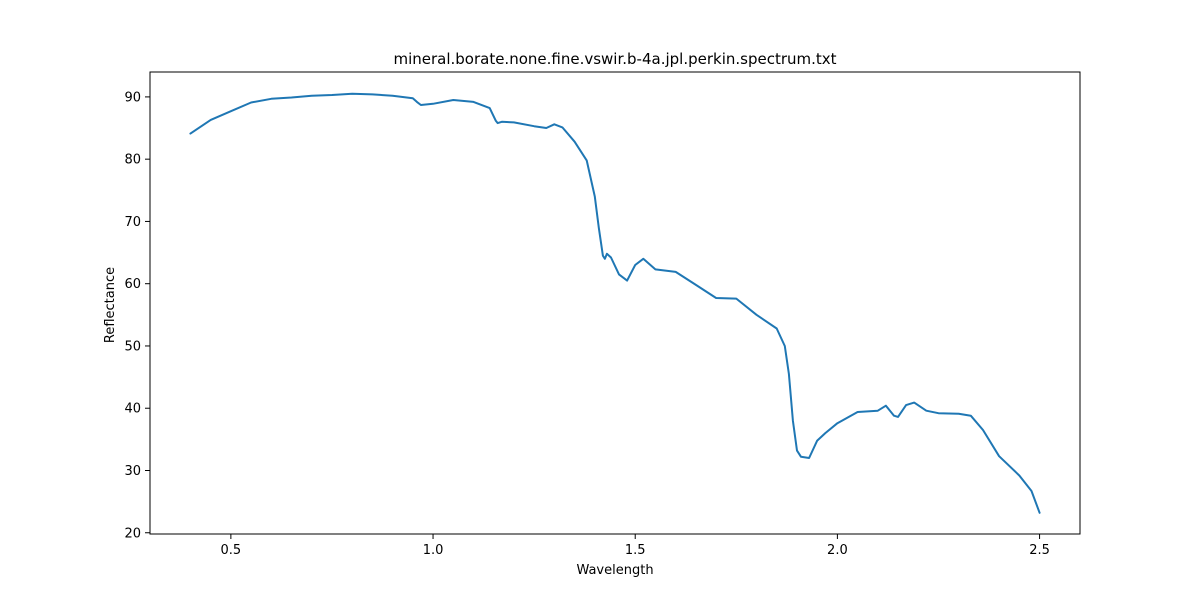 This screenshot has height=600, width=1200. What do you see at coordinates (635, 550) in the screenshot?
I see `x-tick-label: 1.5` at bounding box center [635, 550].